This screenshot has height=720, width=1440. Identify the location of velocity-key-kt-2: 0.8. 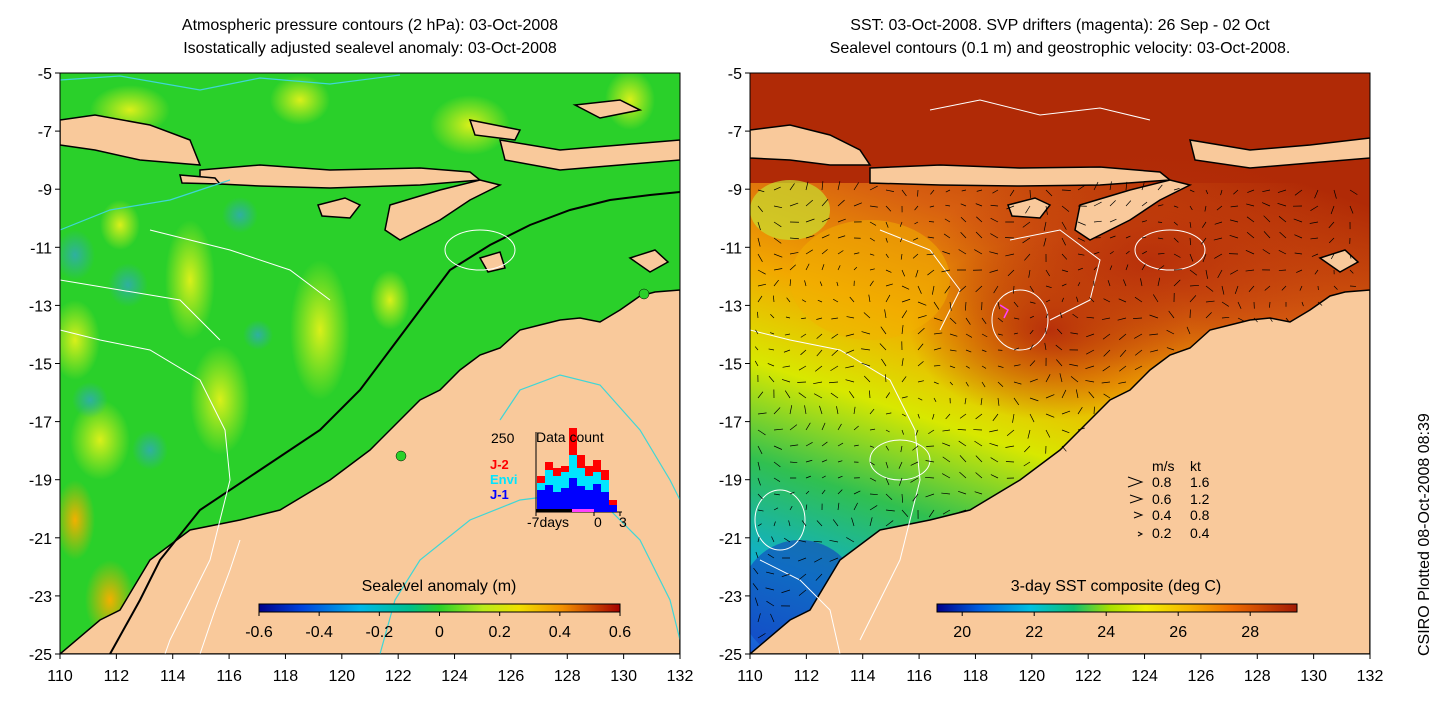
(1200, 515).